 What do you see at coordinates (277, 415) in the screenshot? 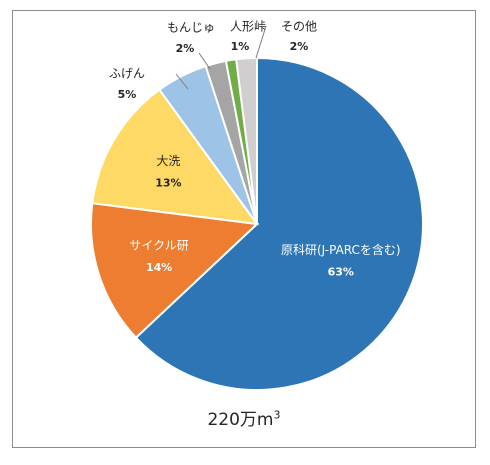
I see `total-volume-unit-superscript: 3` at bounding box center [277, 415].